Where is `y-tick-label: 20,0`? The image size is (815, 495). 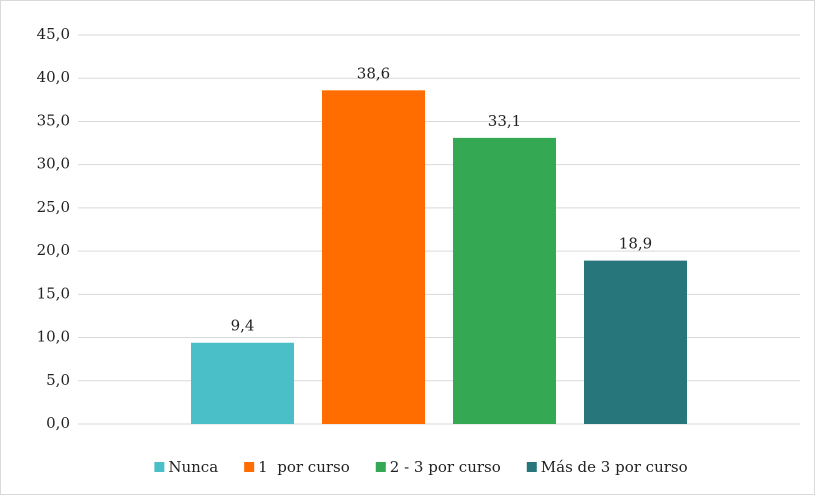 y-tick-label: 20,0 is located at coordinates (53, 250).